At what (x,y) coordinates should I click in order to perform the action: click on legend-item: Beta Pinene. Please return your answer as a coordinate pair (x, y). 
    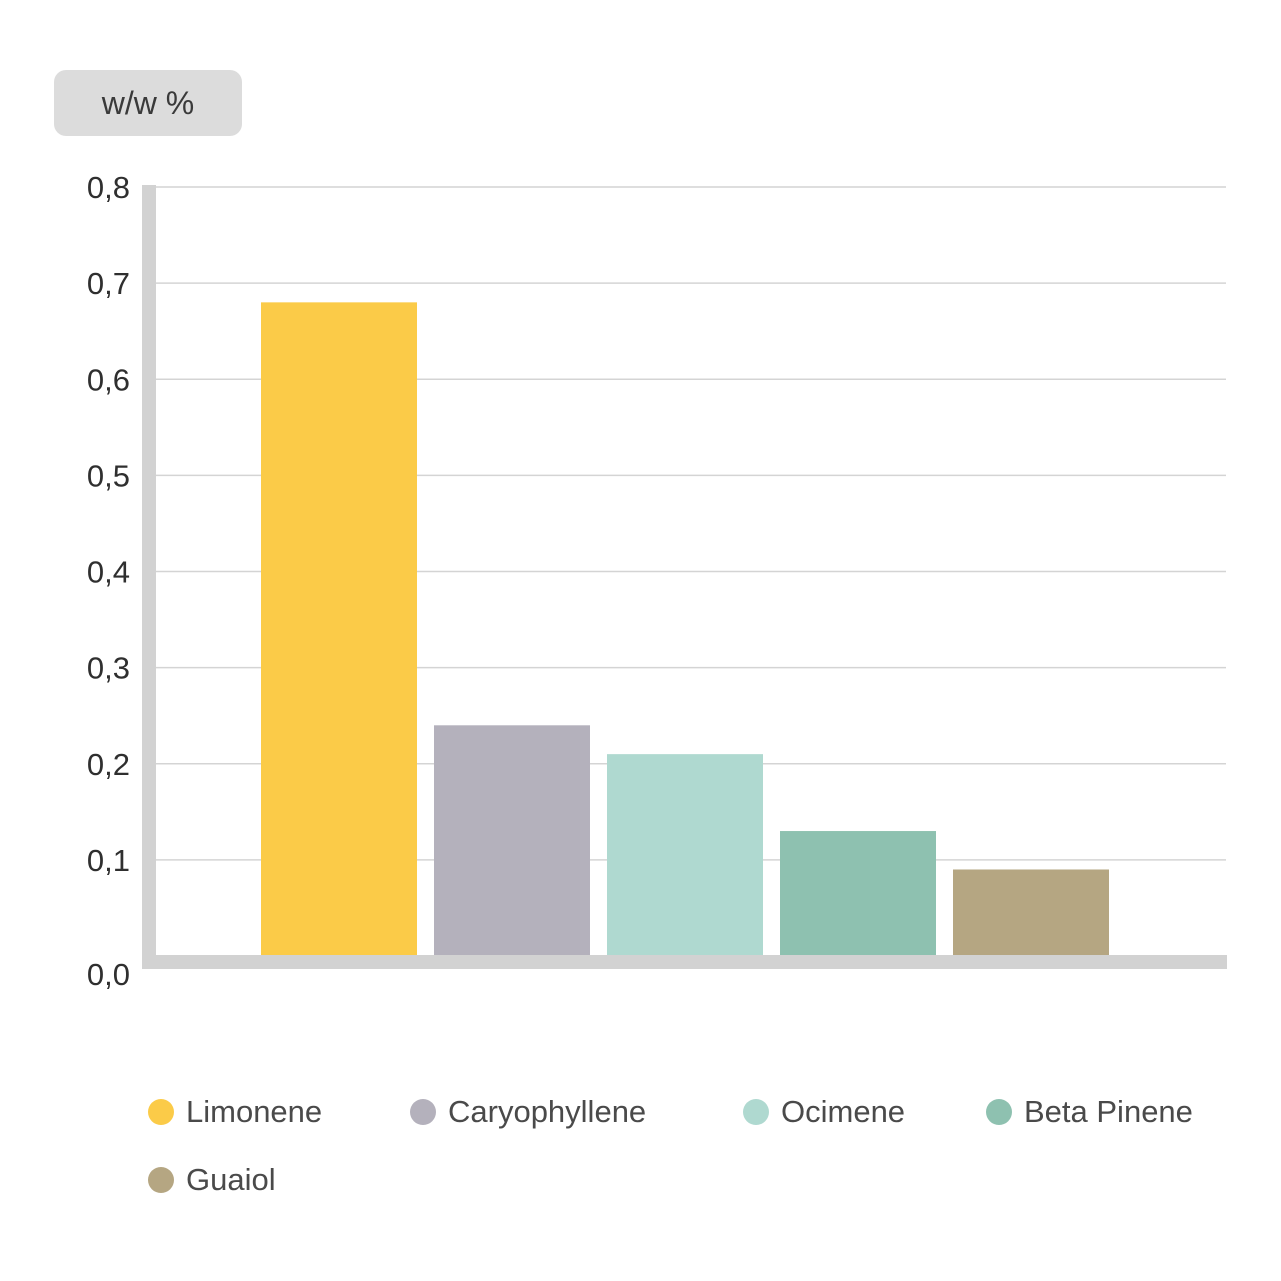
    Looking at the image, I should click on (1089, 1112).